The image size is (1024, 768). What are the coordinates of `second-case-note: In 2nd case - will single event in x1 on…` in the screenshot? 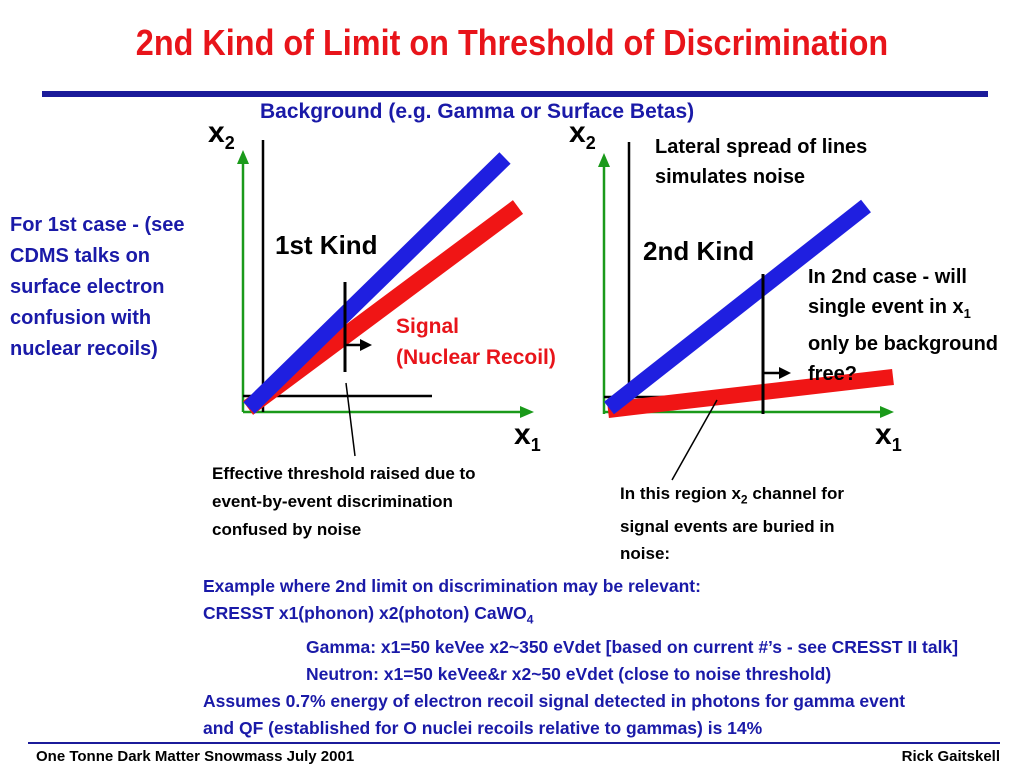 It's located at (903, 325).